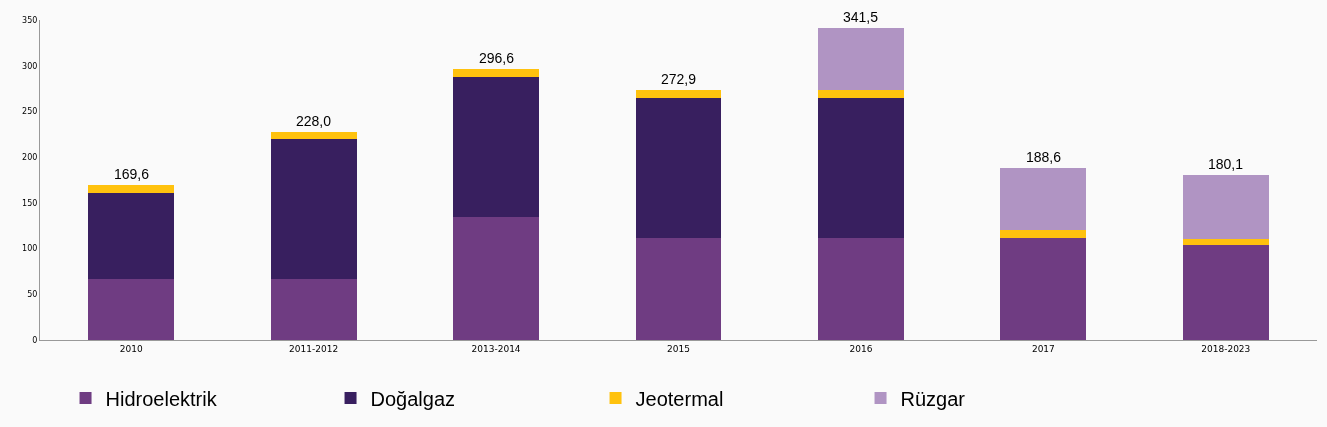 This screenshot has height=427, width=1327. I want to click on total-label: 180,1, so click(1226, 164).